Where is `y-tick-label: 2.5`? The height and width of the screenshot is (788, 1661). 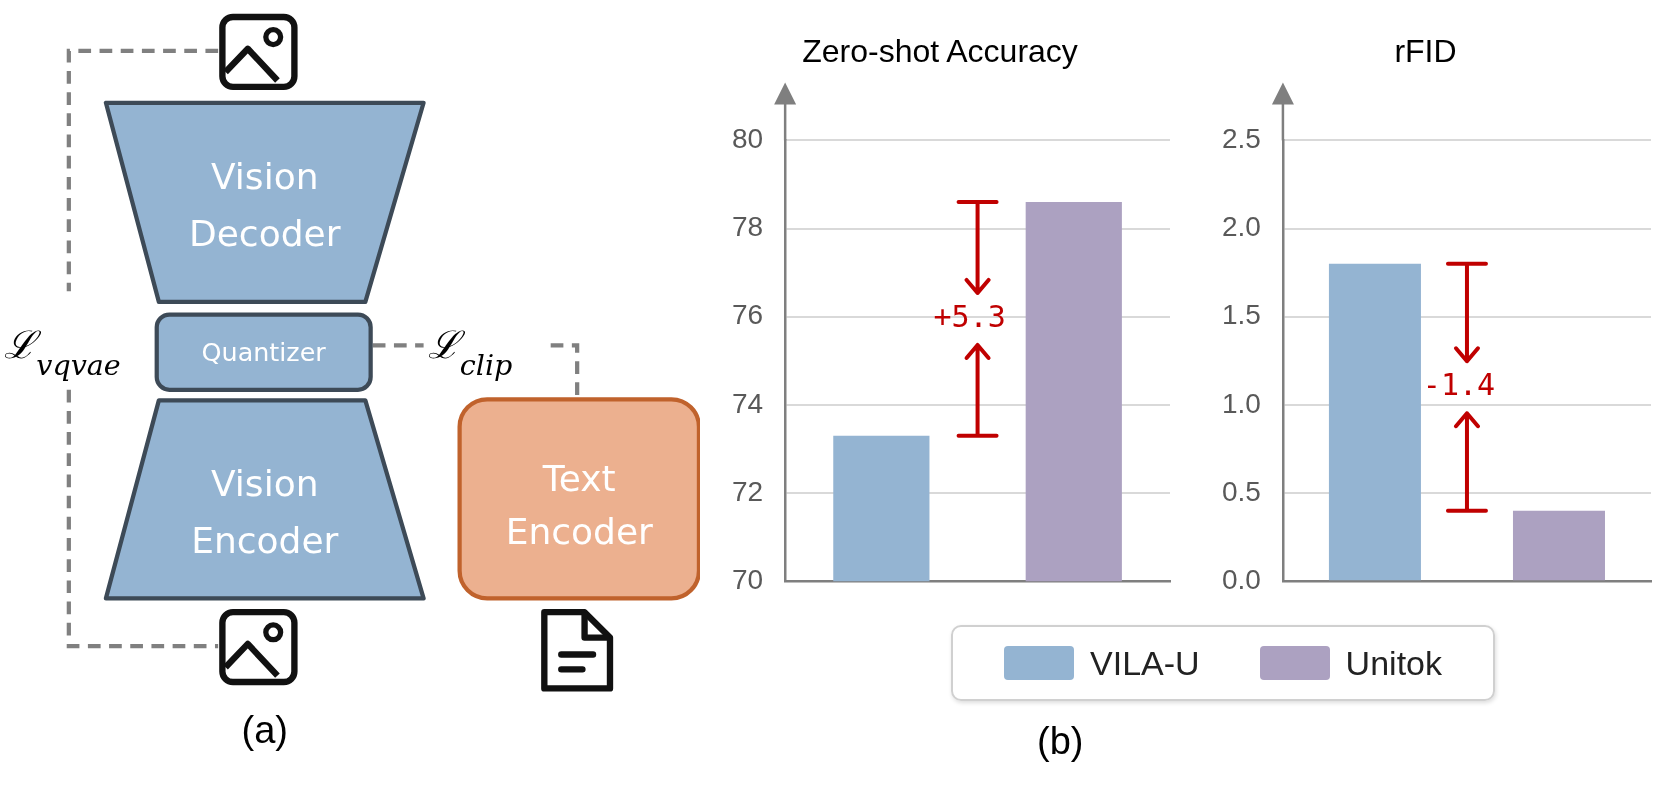
y-tick-label: 2.5 is located at coordinates (1241, 139).